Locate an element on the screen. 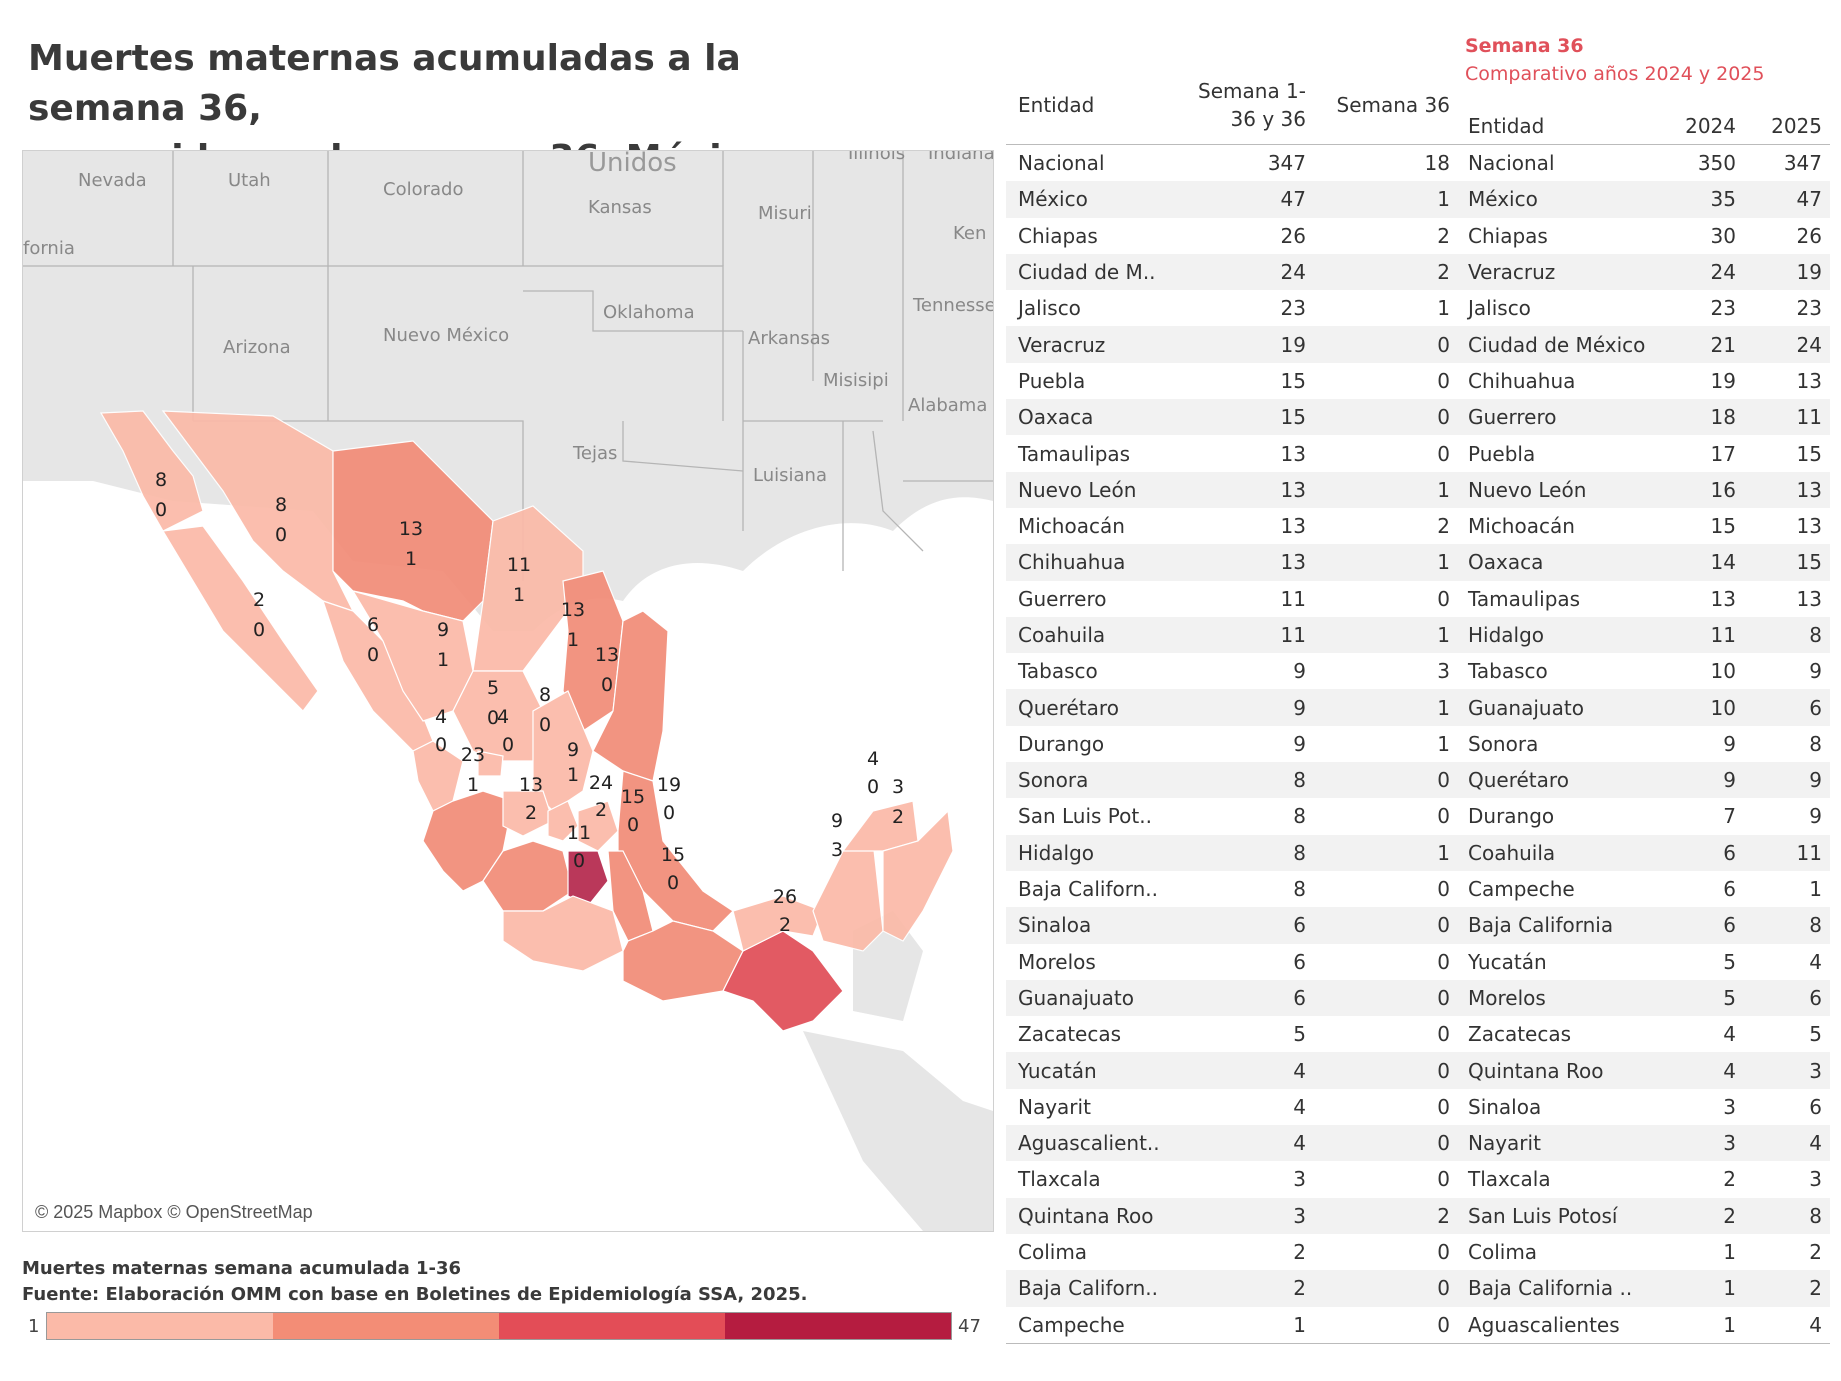 This screenshot has width=1841, height=1381. table-row: Michoacán 15 13 is located at coordinates (1644, 526).